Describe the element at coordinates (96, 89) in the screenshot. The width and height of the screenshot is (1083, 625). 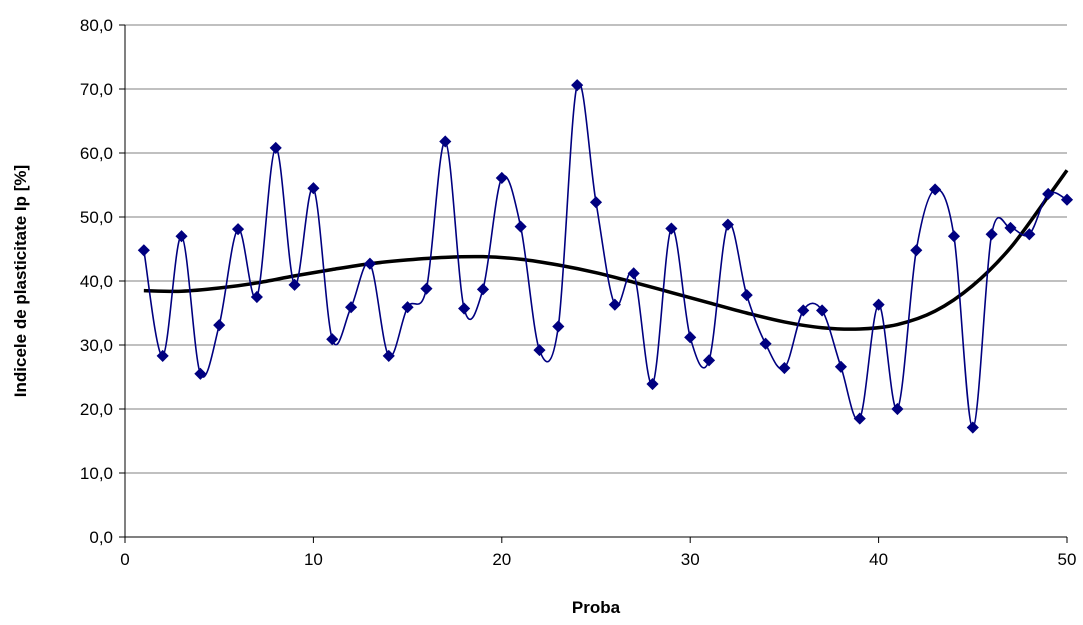
I see `y-tick-label: 70,0` at that location.